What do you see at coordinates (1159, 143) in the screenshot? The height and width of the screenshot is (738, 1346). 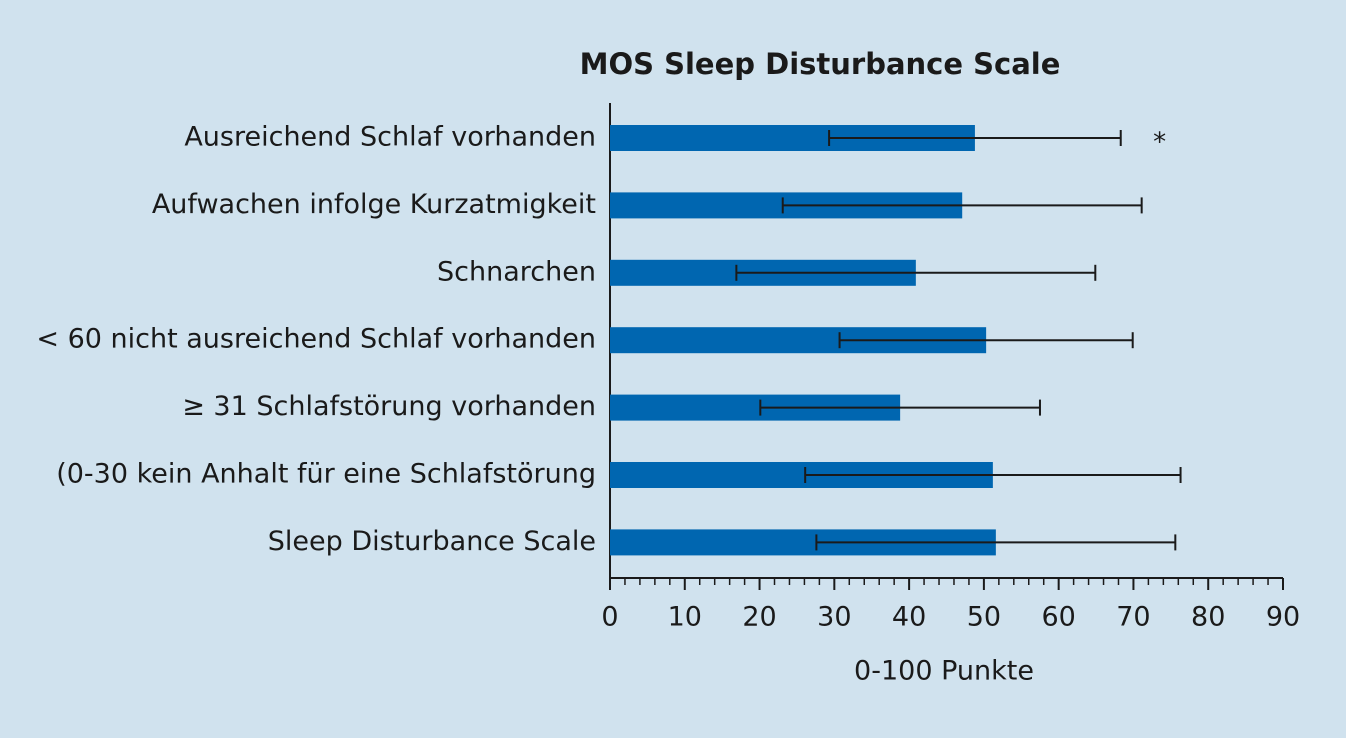 I see `annotation: *` at bounding box center [1159, 143].